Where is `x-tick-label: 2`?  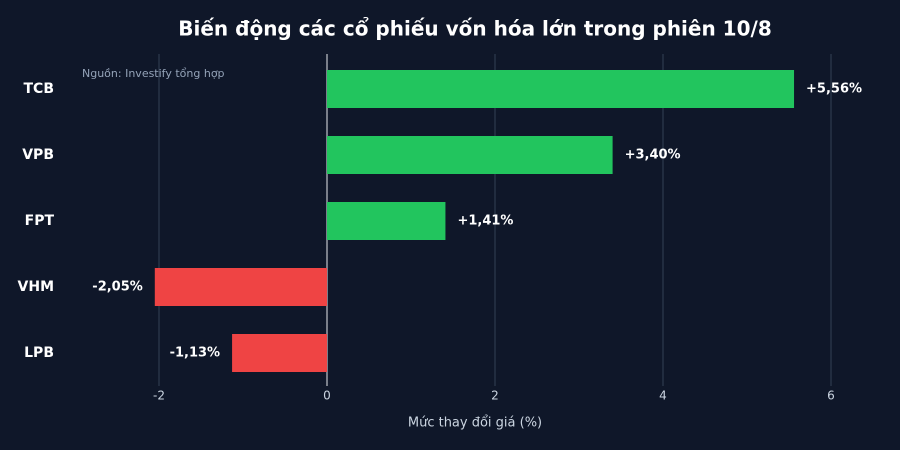 x-tick-label: 2 is located at coordinates (495, 396).